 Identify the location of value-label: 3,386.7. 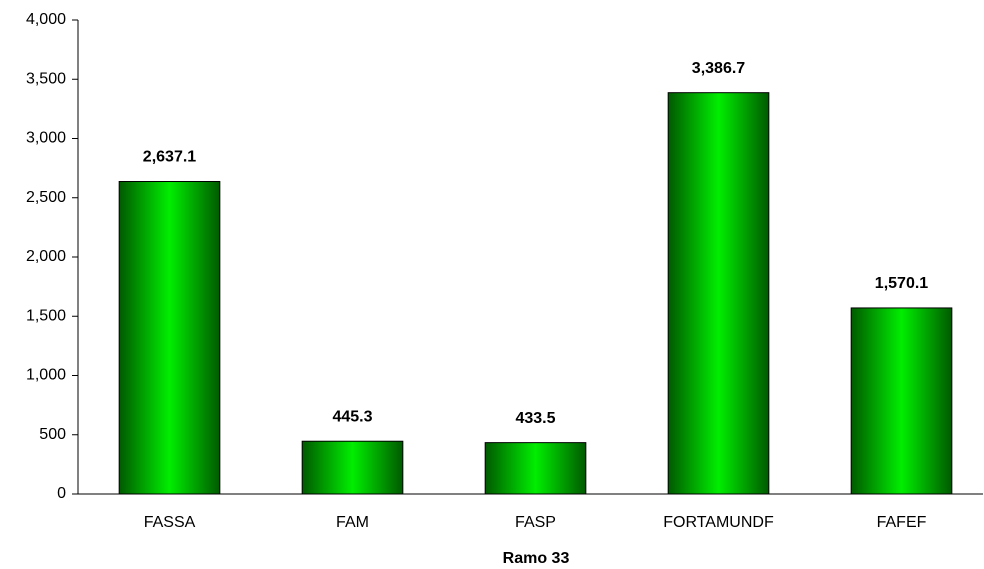
(718, 68).